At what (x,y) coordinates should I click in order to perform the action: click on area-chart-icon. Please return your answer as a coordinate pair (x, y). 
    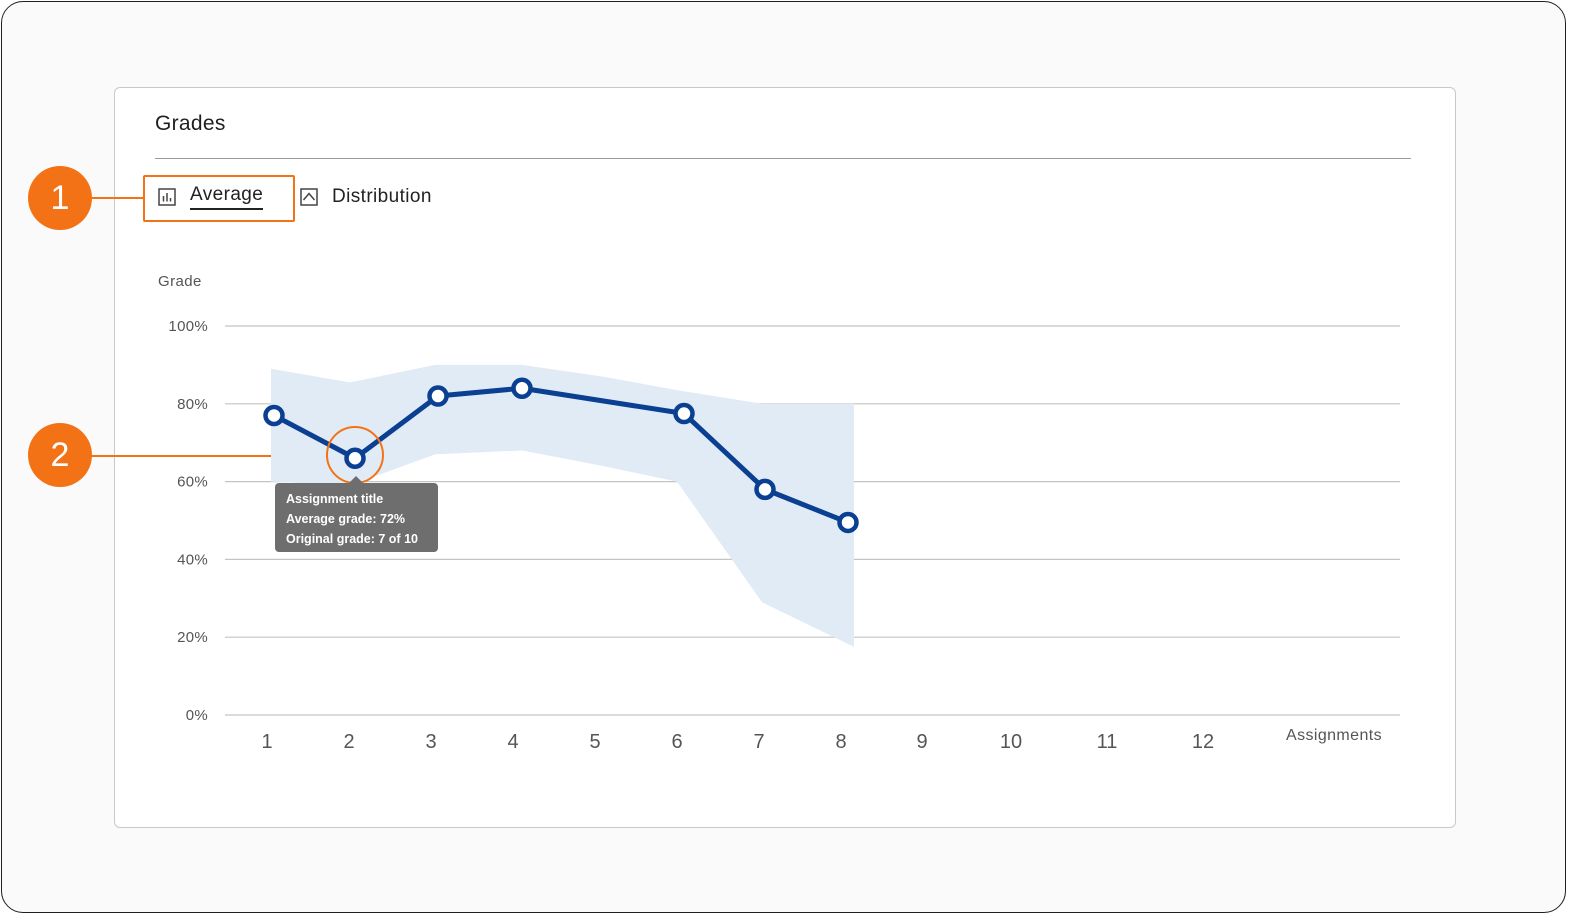
    Looking at the image, I should click on (309, 197).